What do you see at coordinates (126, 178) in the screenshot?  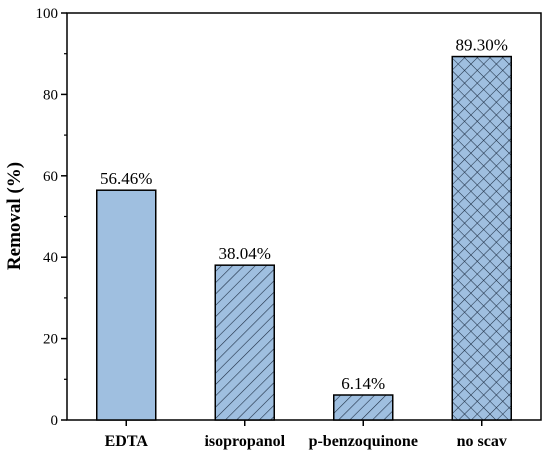 I see `data-label: 56.46%` at bounding box center [126, 178].